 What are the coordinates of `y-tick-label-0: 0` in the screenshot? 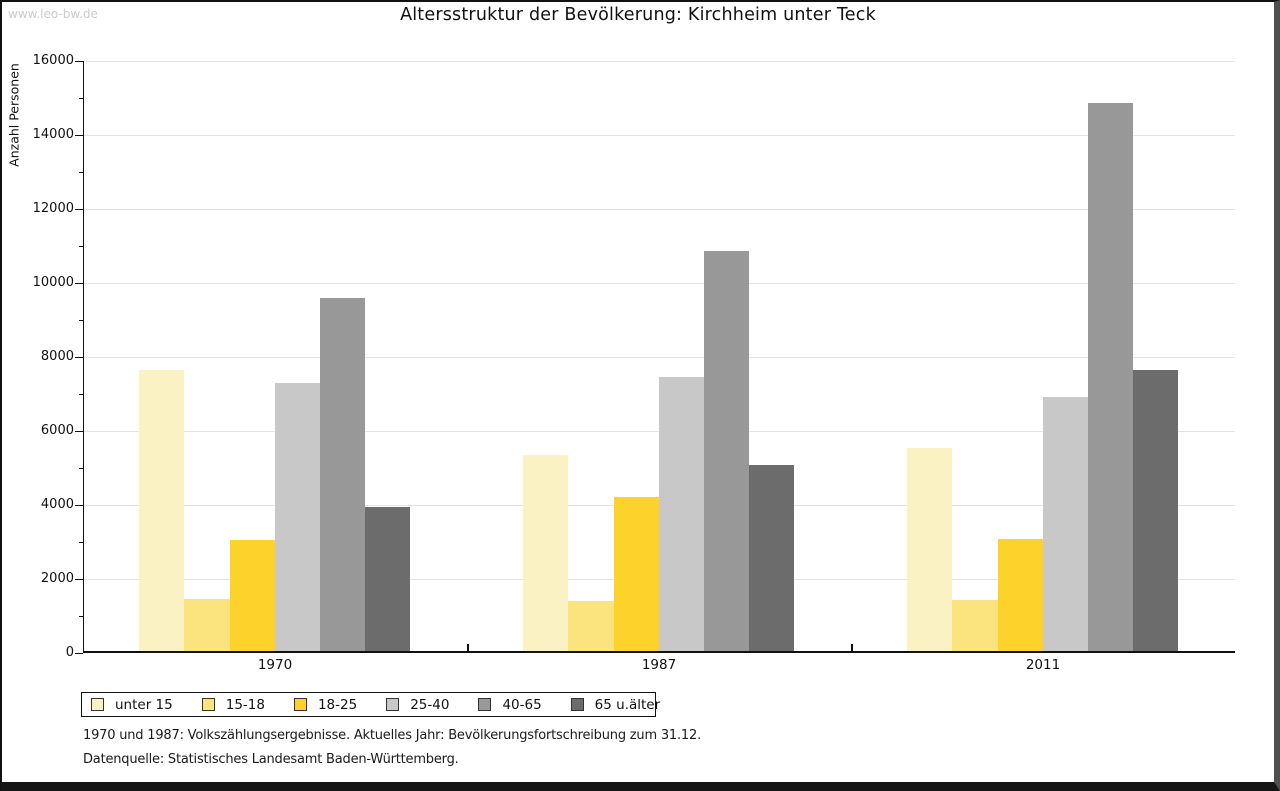 It's located at (69, 652).